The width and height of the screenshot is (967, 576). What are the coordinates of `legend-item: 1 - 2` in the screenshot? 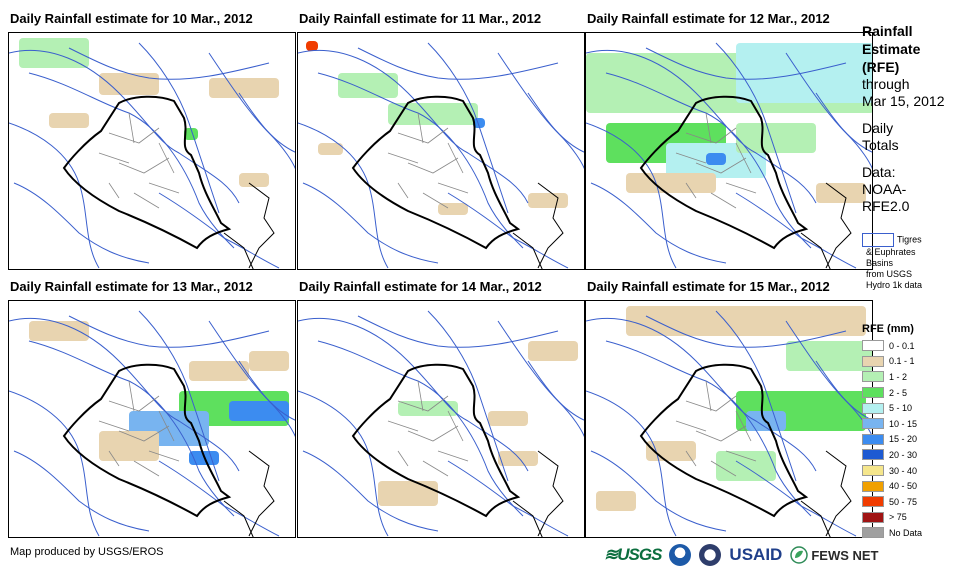 It's located at (913, 377).